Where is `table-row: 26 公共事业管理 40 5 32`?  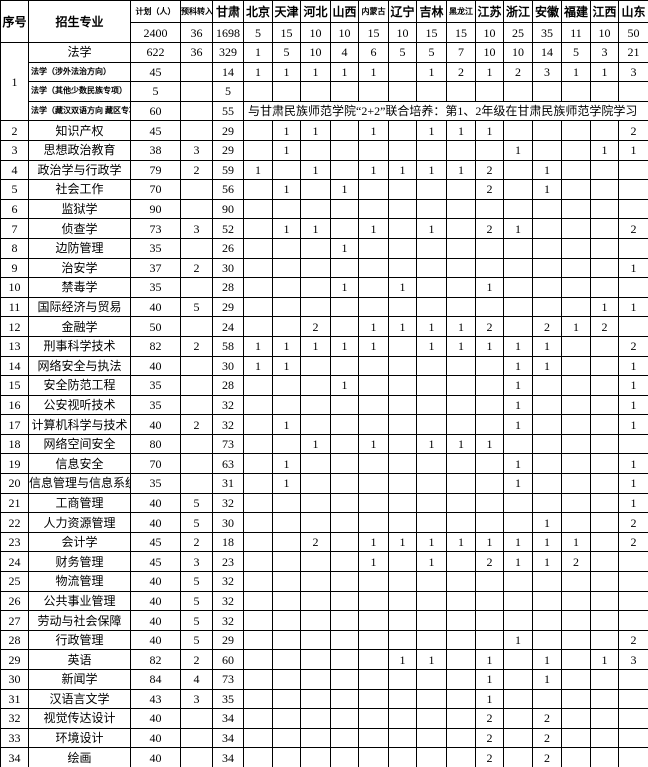 table-row: 26 公共事业管理 40 5 32 is located at coordinates (324, 601).